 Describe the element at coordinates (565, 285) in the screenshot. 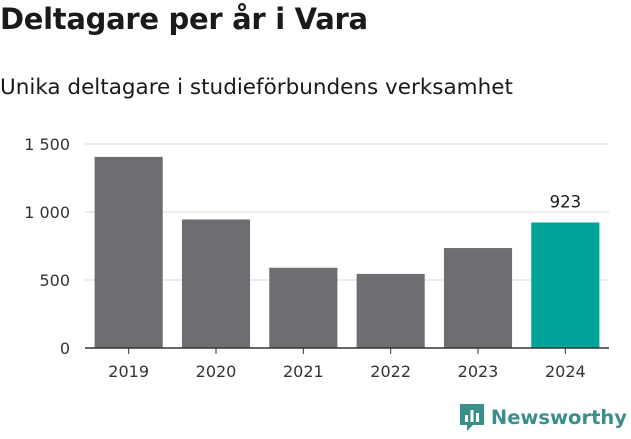

I see `bar-2024` at that location.